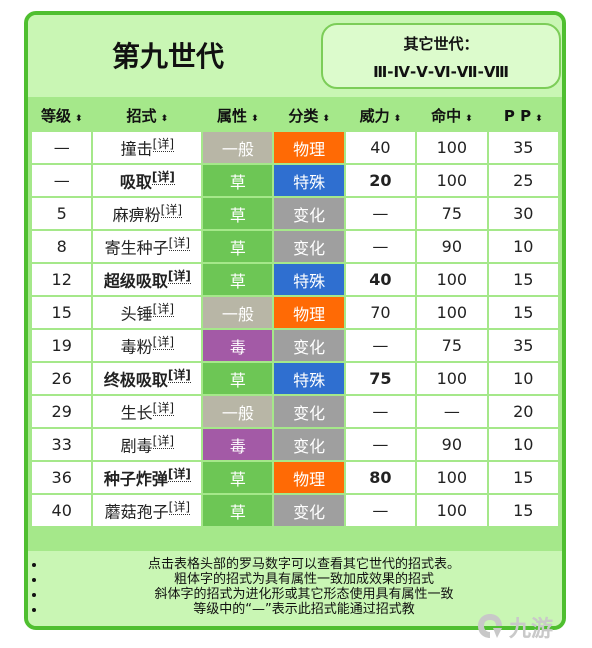 The height and width of the screenshot is (648, 592). Describe the element at coordinates (380, 180) in the screenshot. I see `power-cell: 20` at that location.